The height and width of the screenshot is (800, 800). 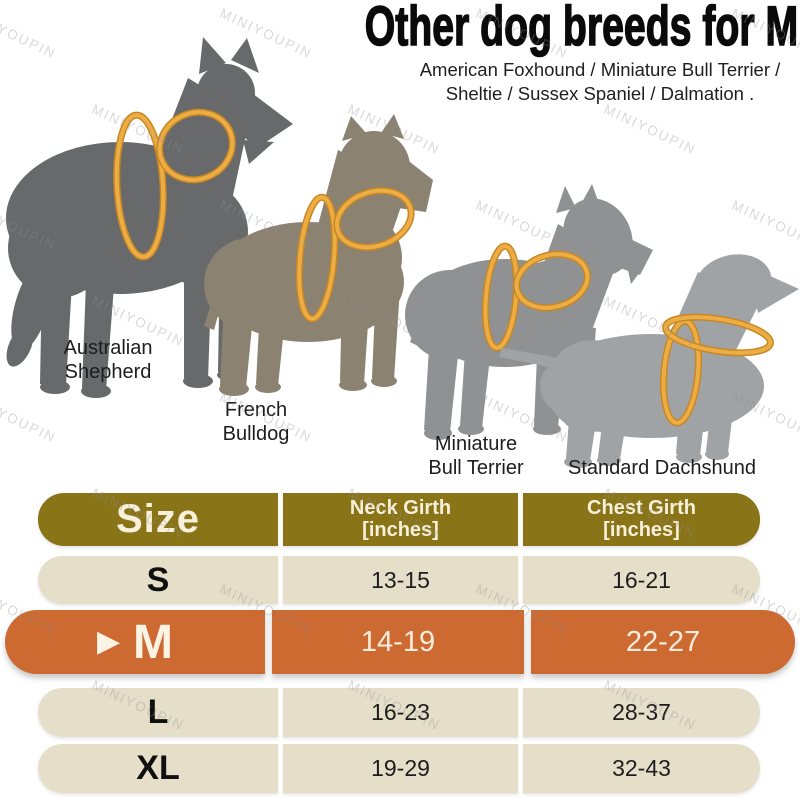 I want to click on selected-marker-icon: ▶, so click(x=108, y=641).